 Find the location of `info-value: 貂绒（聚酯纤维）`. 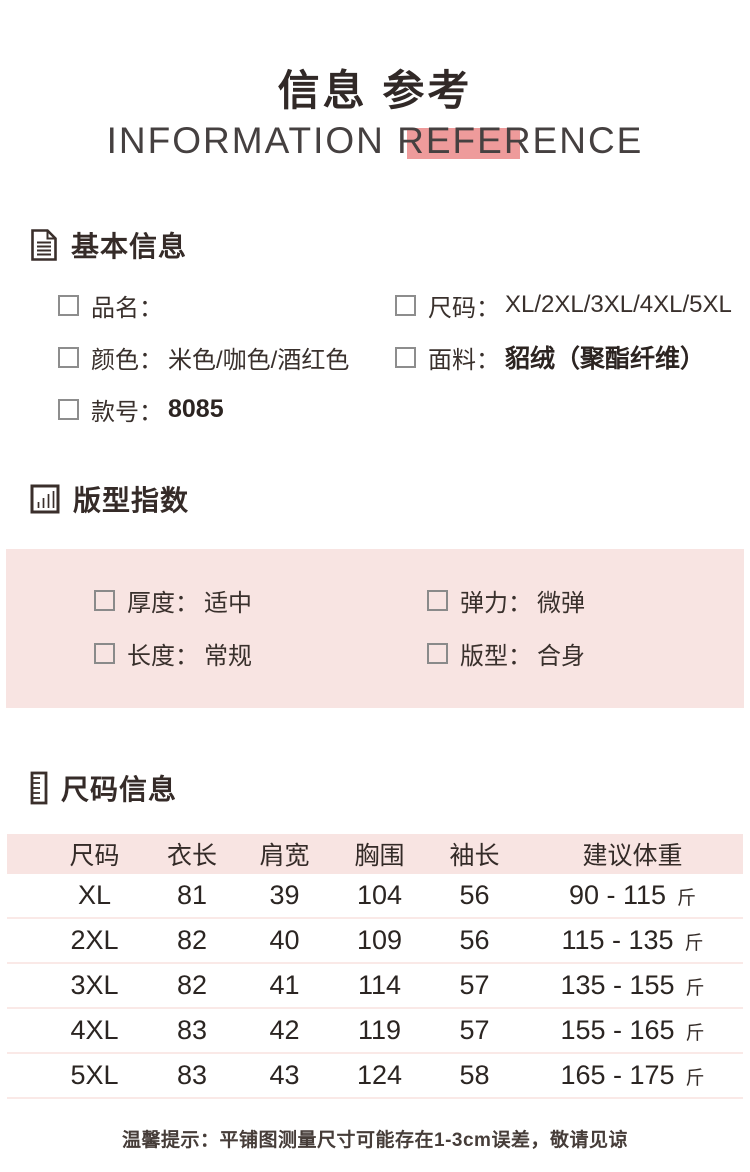

info-value: 貂绒（聚酯纤维） is located at coordinates (605, 359).